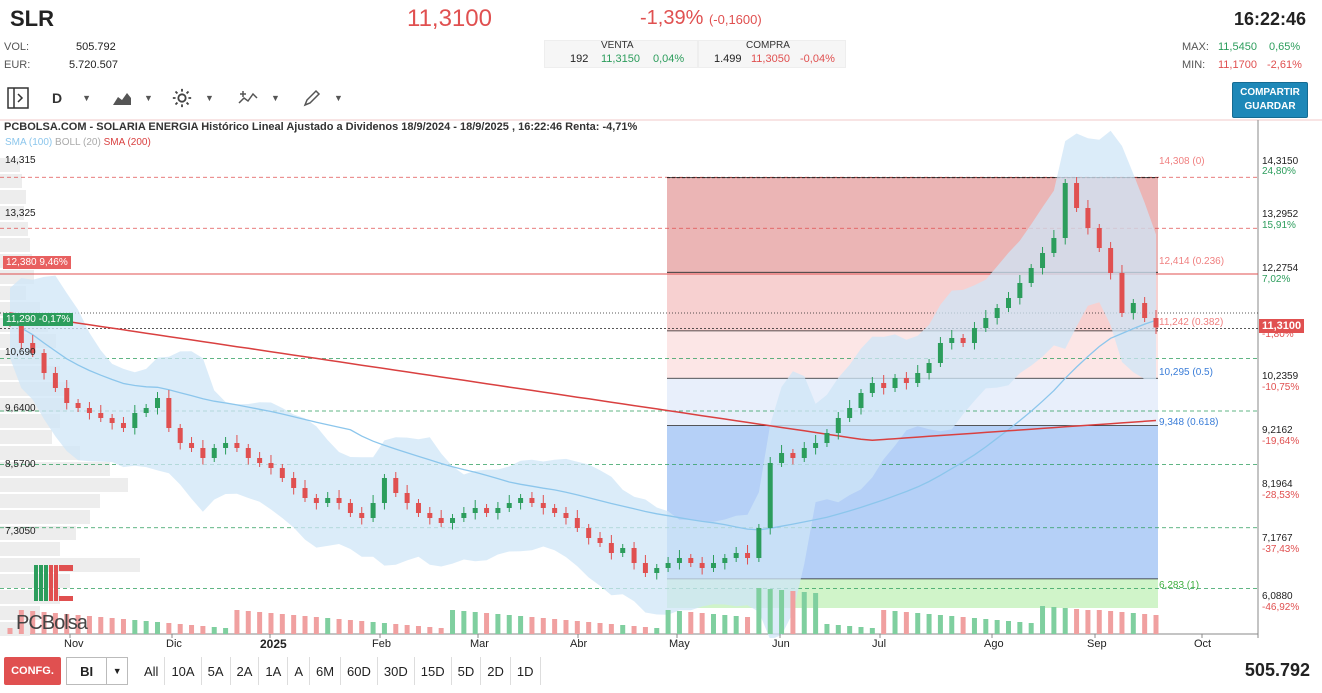  What do you see at coordinates (258, 98) in the screenshot?
I see `indicators-selector: ▼` at bounding box center [258, 98].